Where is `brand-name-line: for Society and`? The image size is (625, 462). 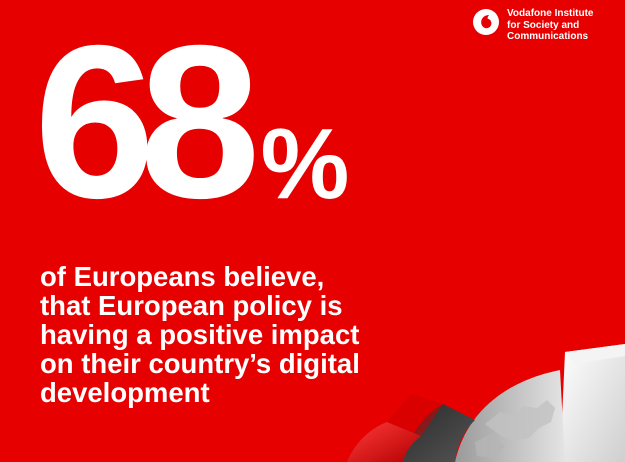
brand-name-line: for Society and is located at coordinates (543, 25).